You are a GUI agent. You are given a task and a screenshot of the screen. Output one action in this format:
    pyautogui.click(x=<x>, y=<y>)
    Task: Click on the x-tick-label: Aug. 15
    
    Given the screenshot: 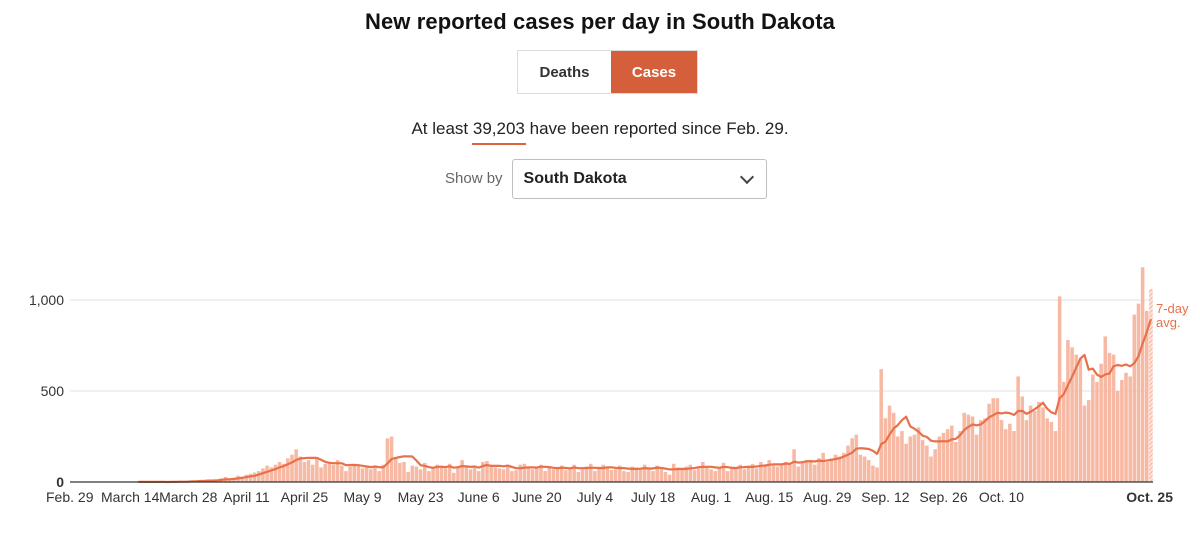 What is the action you would take?
    pyautogui.click(x=769, y=497)
    